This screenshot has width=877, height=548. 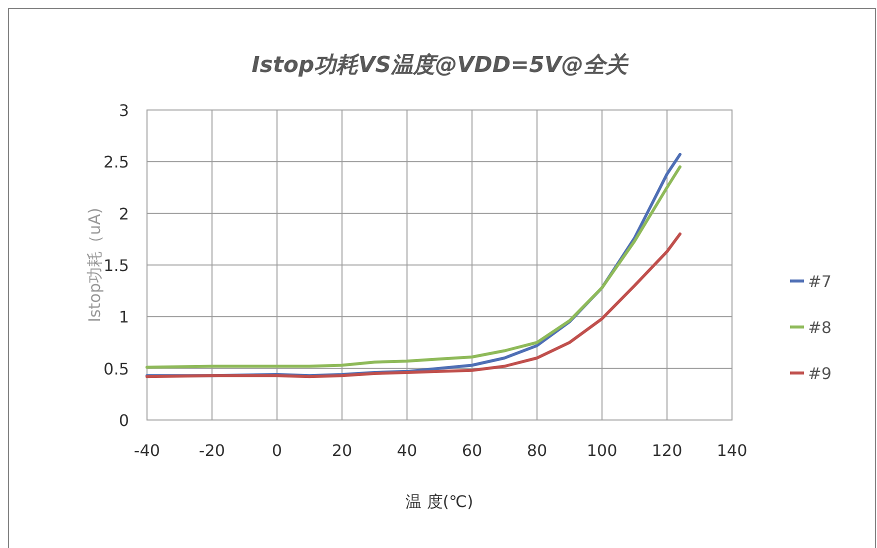 What do you see at coordinates (116, 368) in the screenshot?
I see `y-tick-label: 0.5` at bounding box center [116, 368].